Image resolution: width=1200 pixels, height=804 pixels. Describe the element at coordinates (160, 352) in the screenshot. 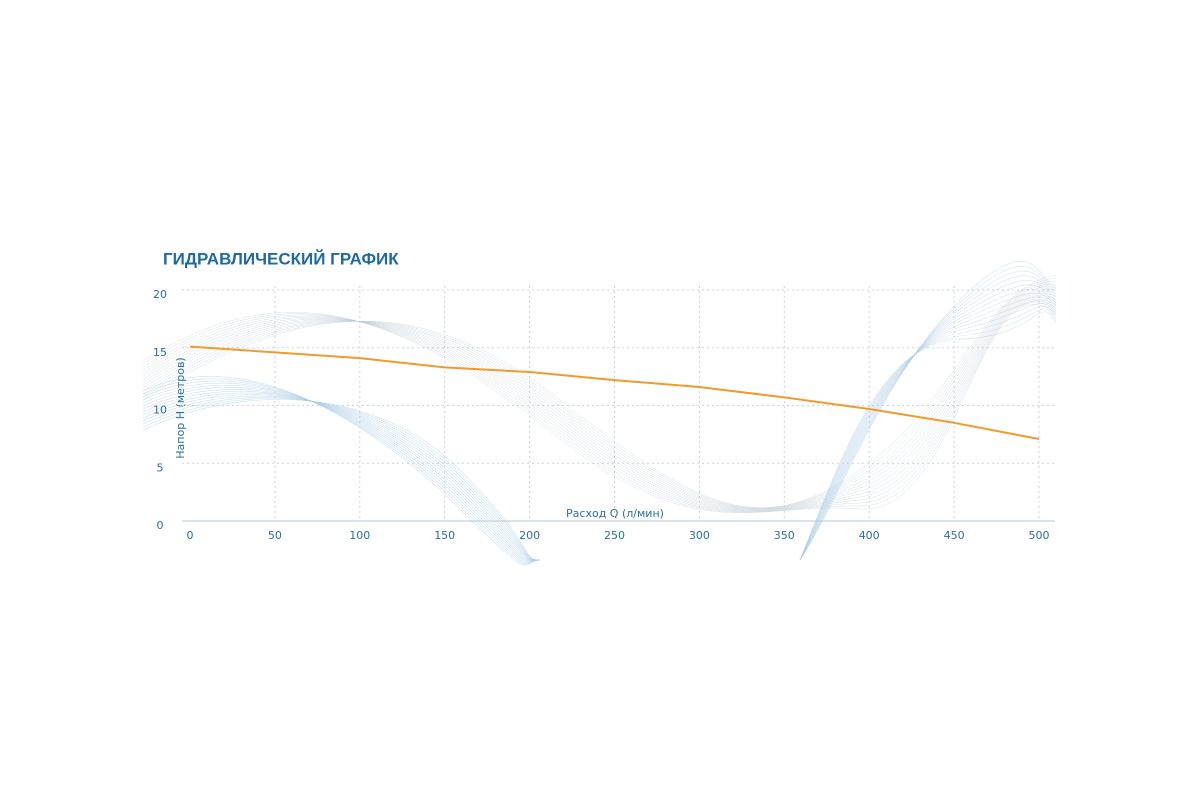

I see `y-tick-label: 15` at that location.